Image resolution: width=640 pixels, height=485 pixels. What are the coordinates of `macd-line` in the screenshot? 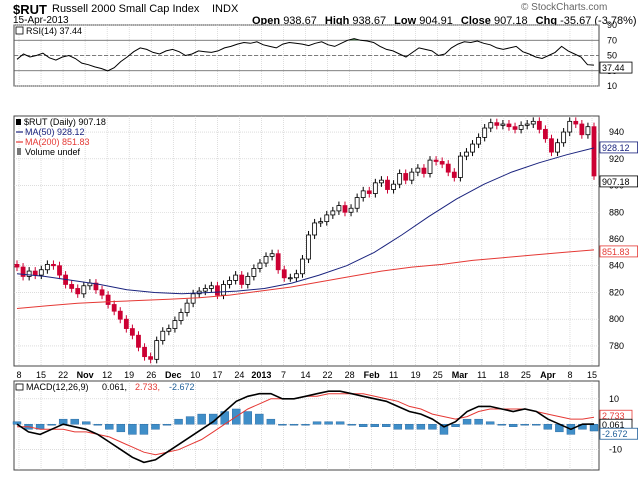 It's located at (305, 427).